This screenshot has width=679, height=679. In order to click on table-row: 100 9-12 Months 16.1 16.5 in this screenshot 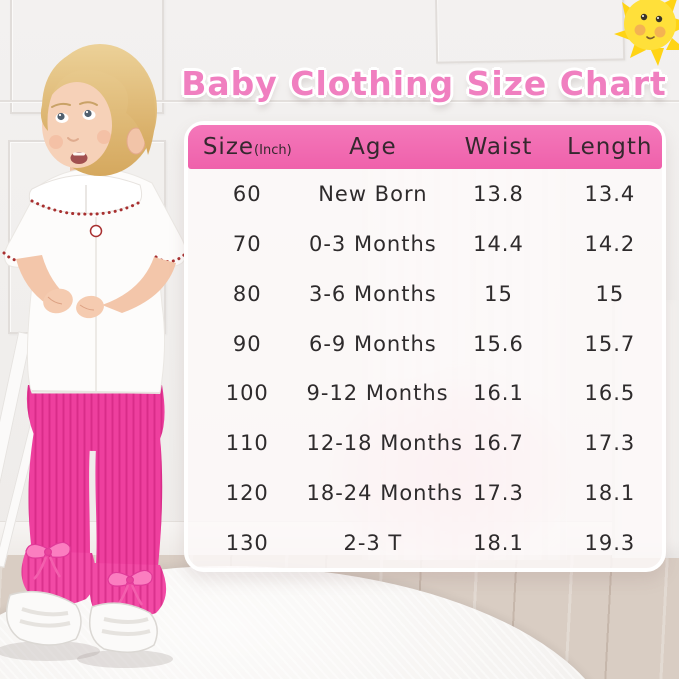, I will do `click(425, 394)`.